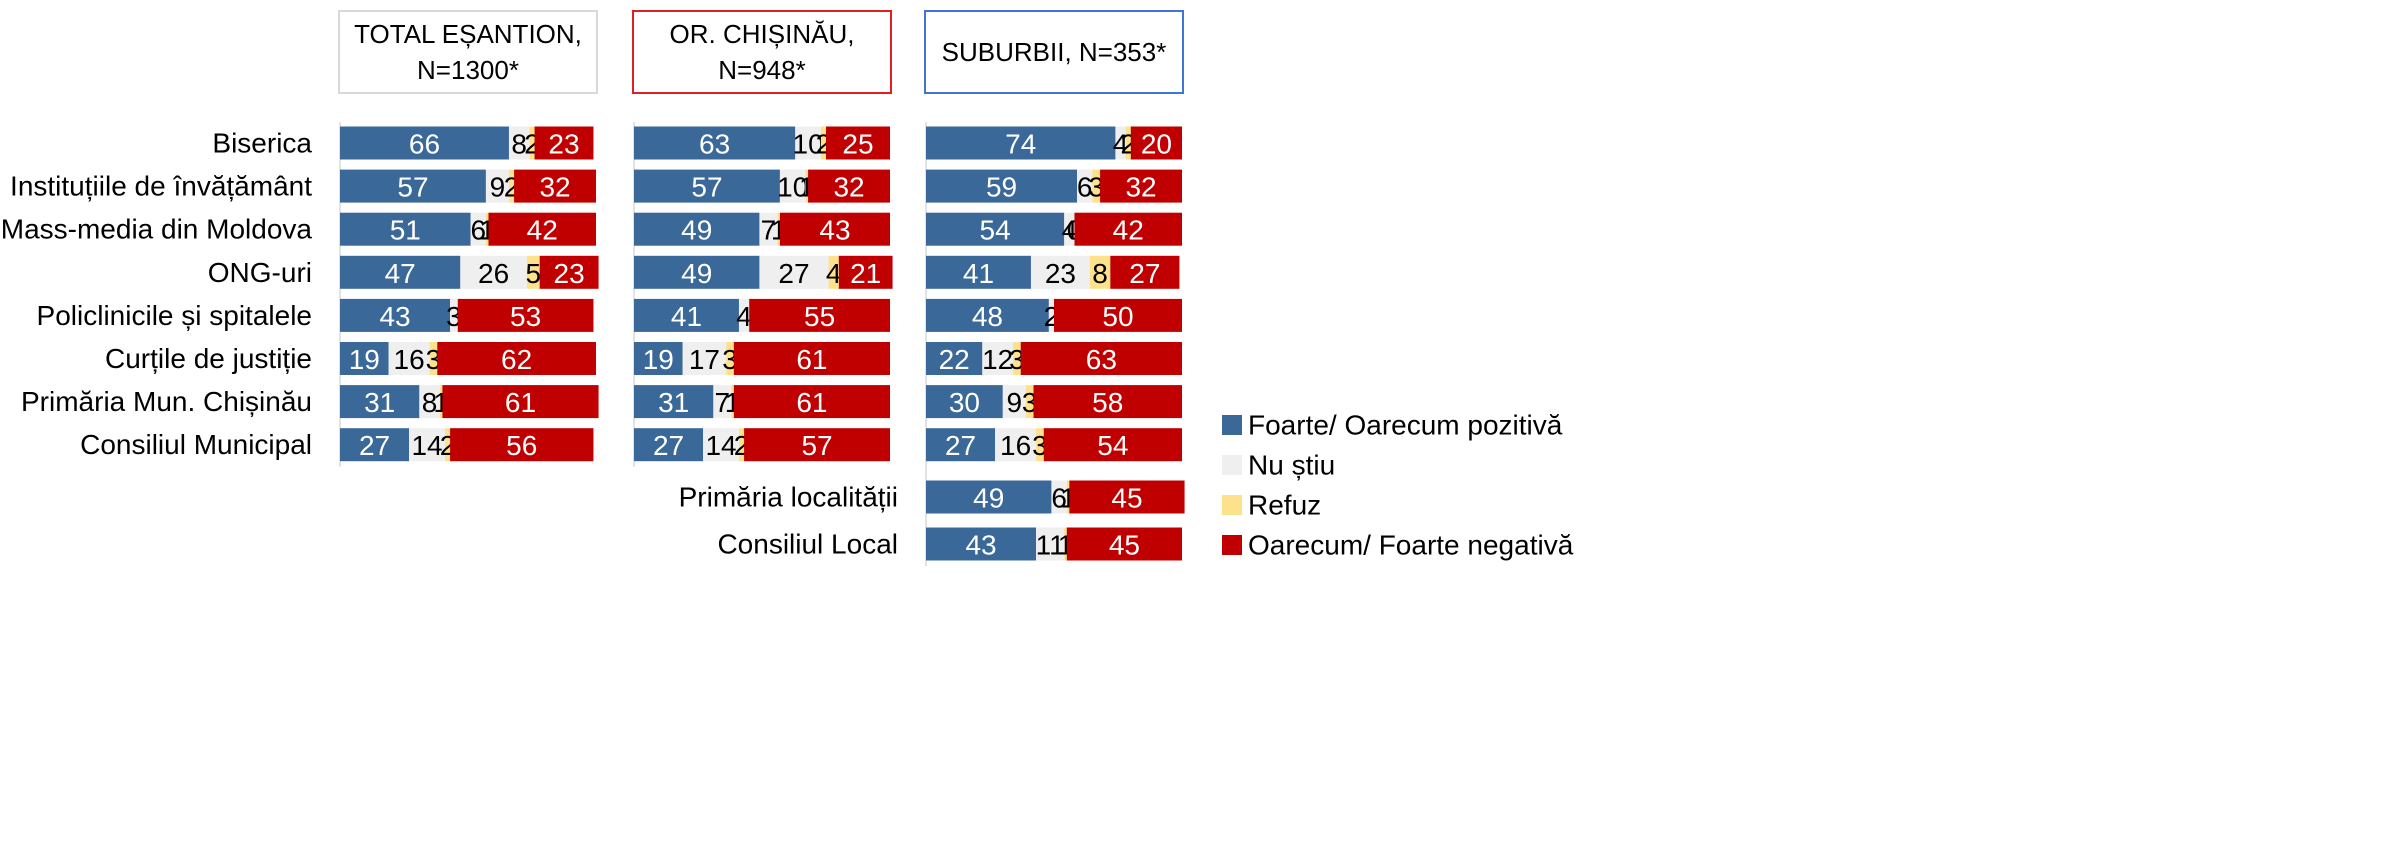 This screenshot has width=2389, height=851. I want to click on category-label: Instituțiile de învățământ, so click(161, 186).